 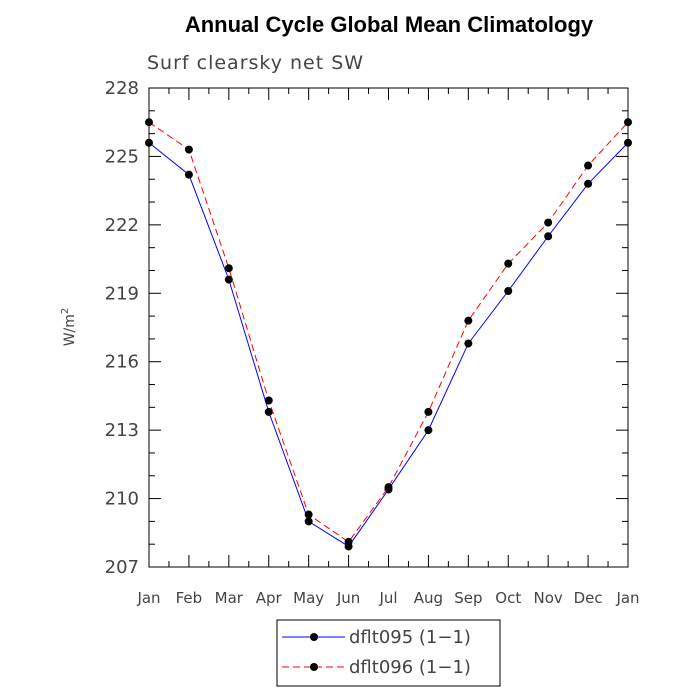 What do you see at coordinates (410, 637) in the screenshot?
I see `legend-label: dflt095 (1−1)` at bounding box center [410, 637].